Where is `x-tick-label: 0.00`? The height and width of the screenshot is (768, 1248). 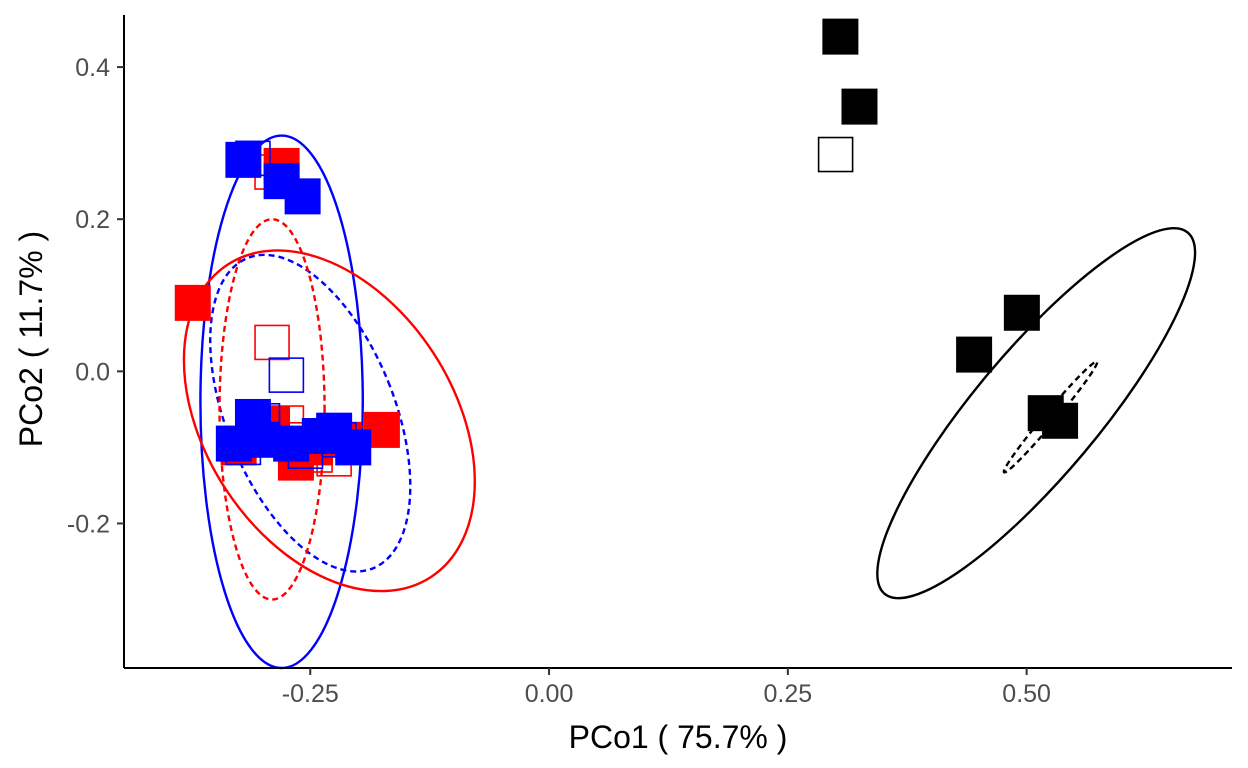 x-tick-label: 0.00 is located at coordinates (549, 694).